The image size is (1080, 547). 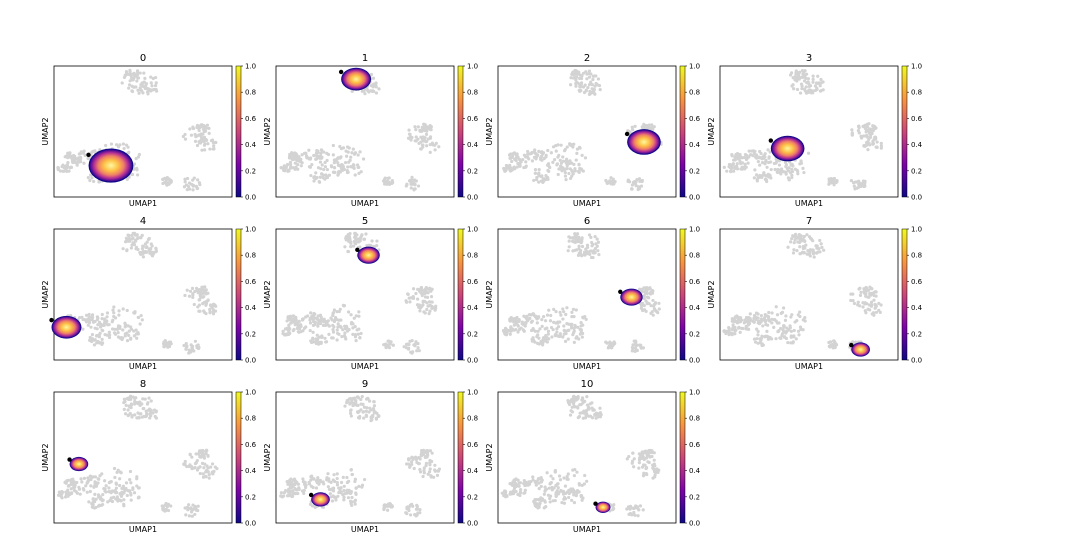 What do you see at coordinates (79, 464) in the screenshot?
I see `cluster-density` at bounding box center [79, 464].